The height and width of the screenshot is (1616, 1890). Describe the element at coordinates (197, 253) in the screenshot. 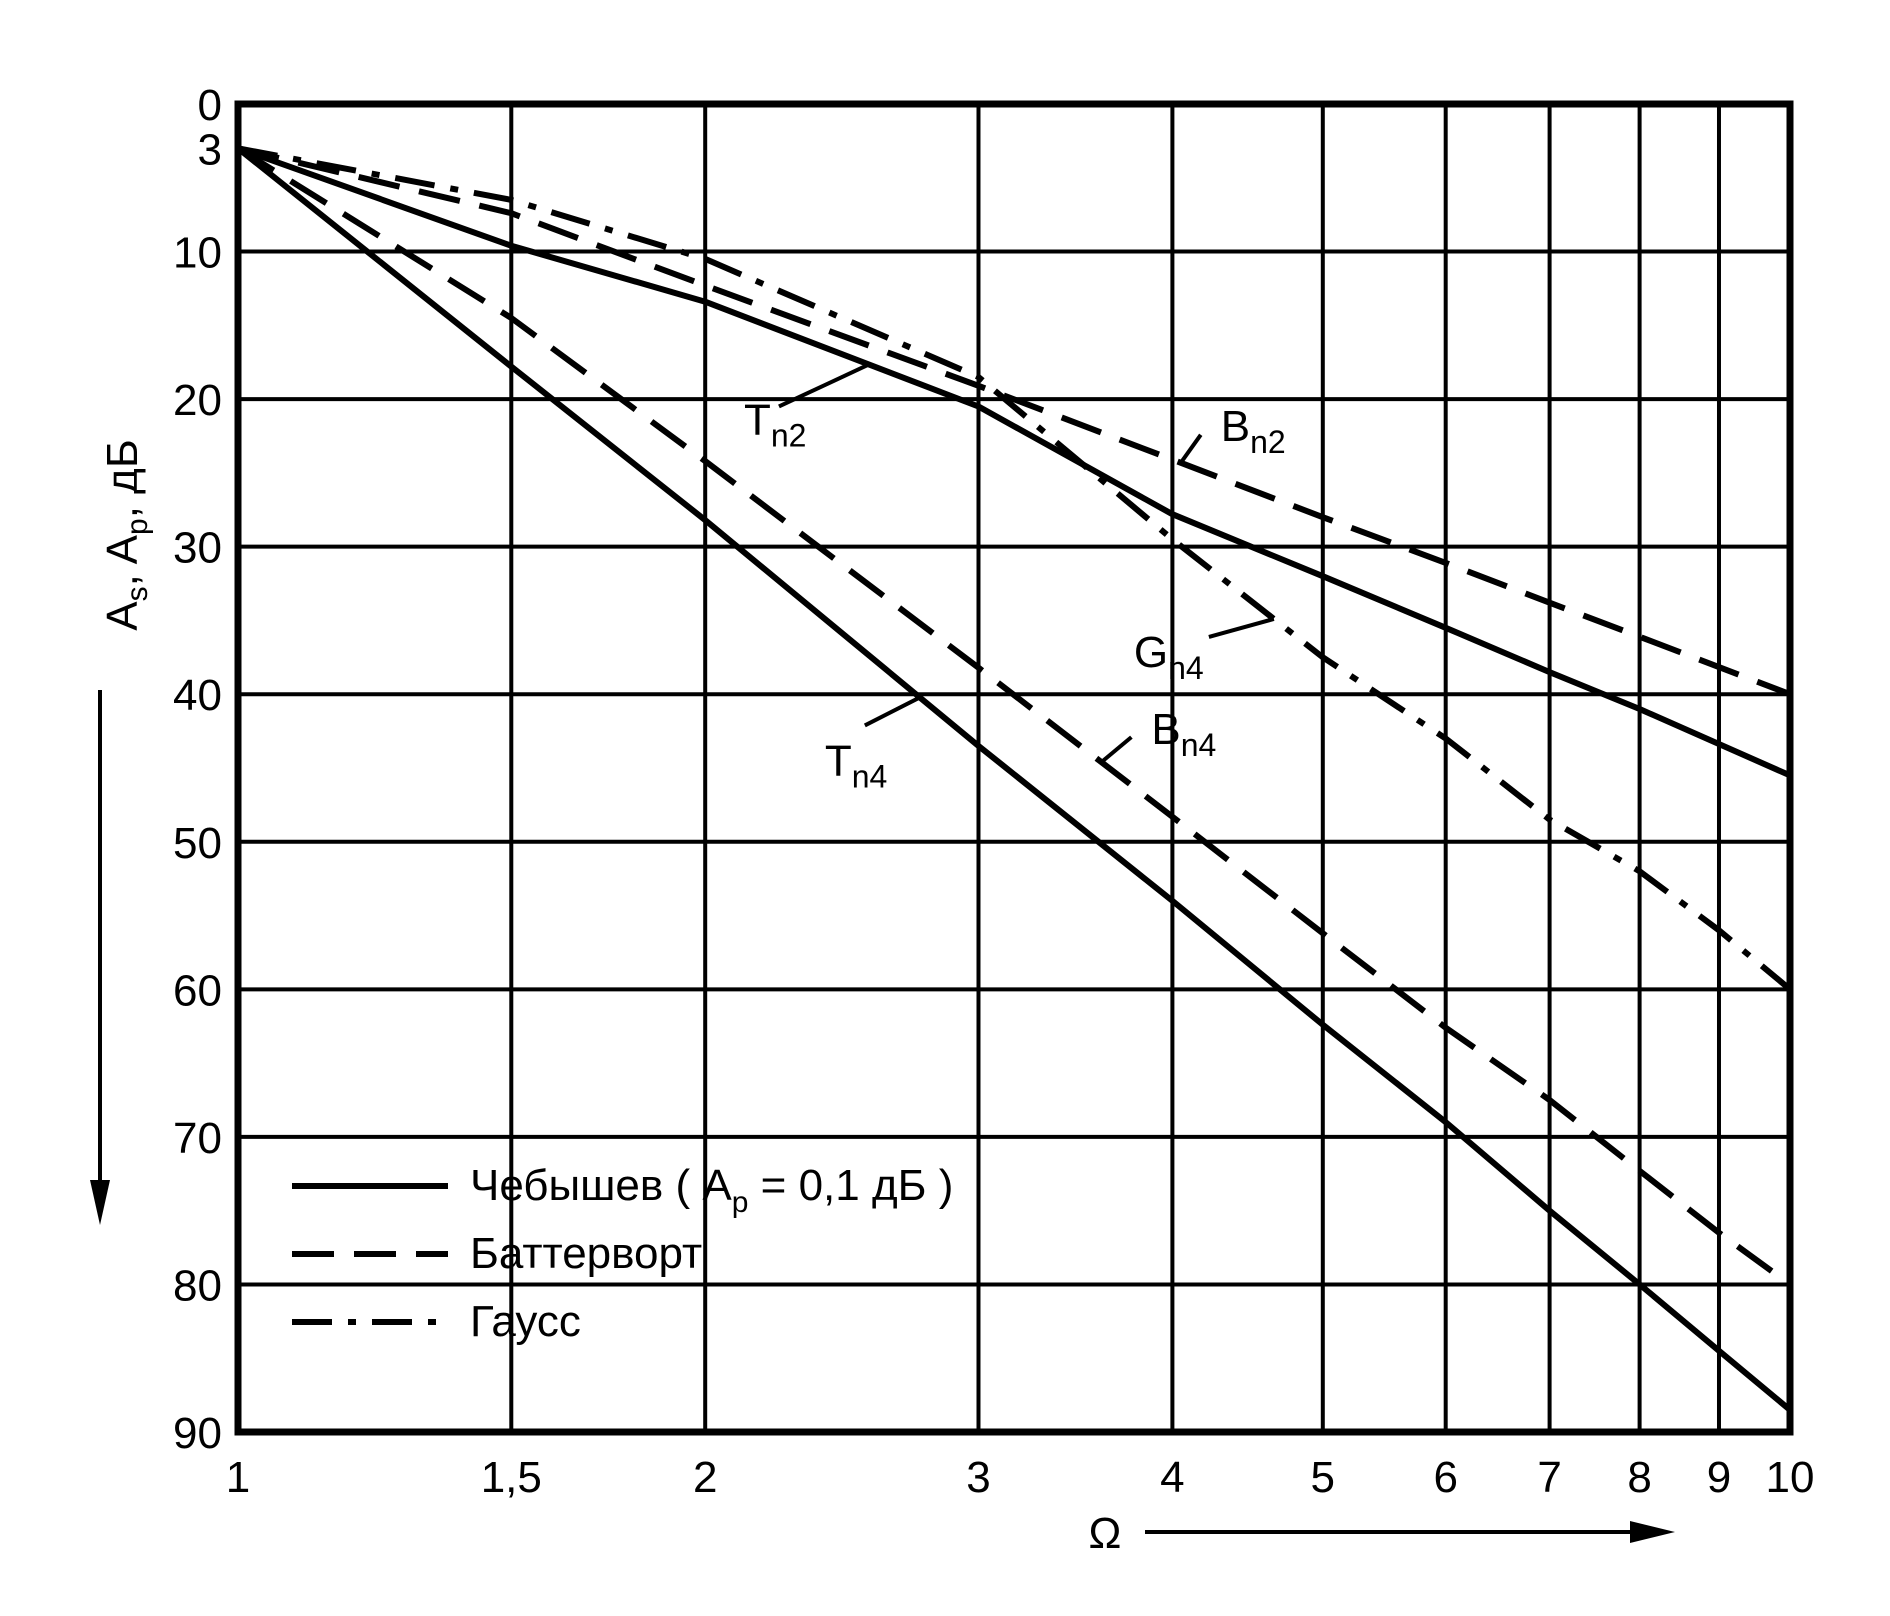

I see `y-tick-label: 10` at that location.